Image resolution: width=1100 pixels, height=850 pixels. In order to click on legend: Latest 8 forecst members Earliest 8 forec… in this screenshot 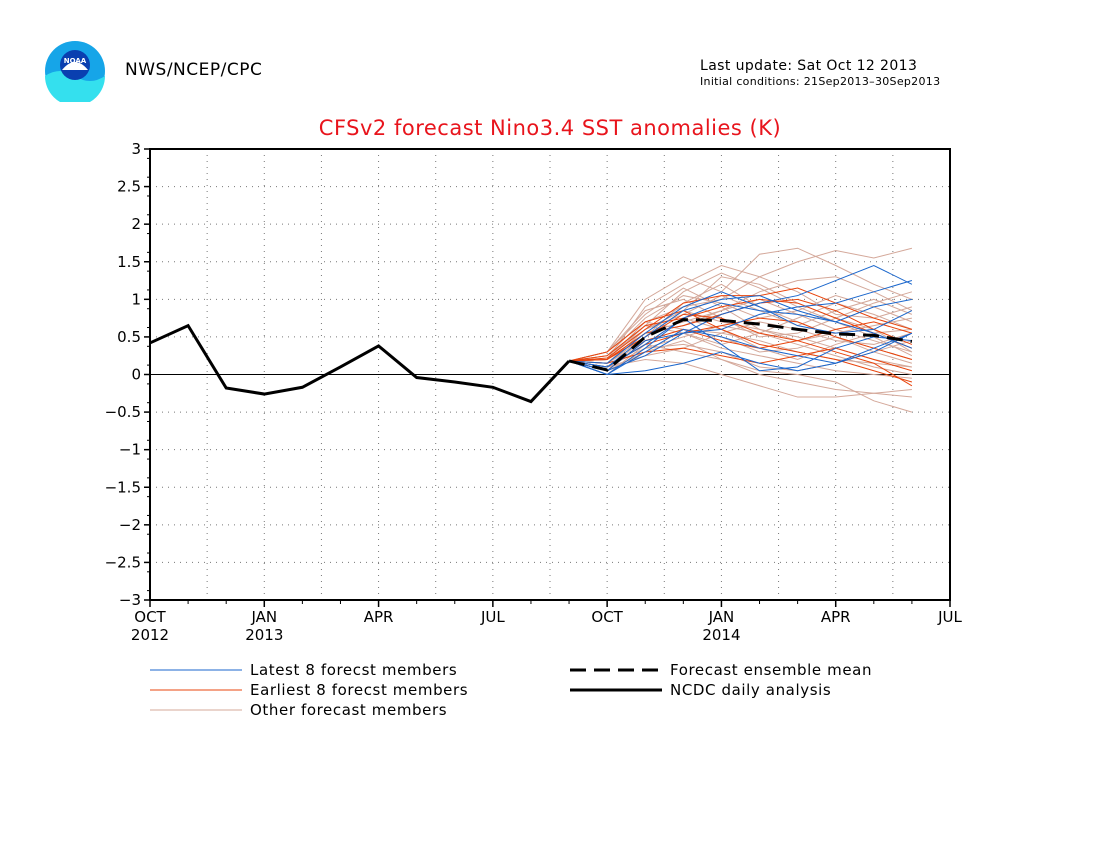, I will do `click(511, 690)`.